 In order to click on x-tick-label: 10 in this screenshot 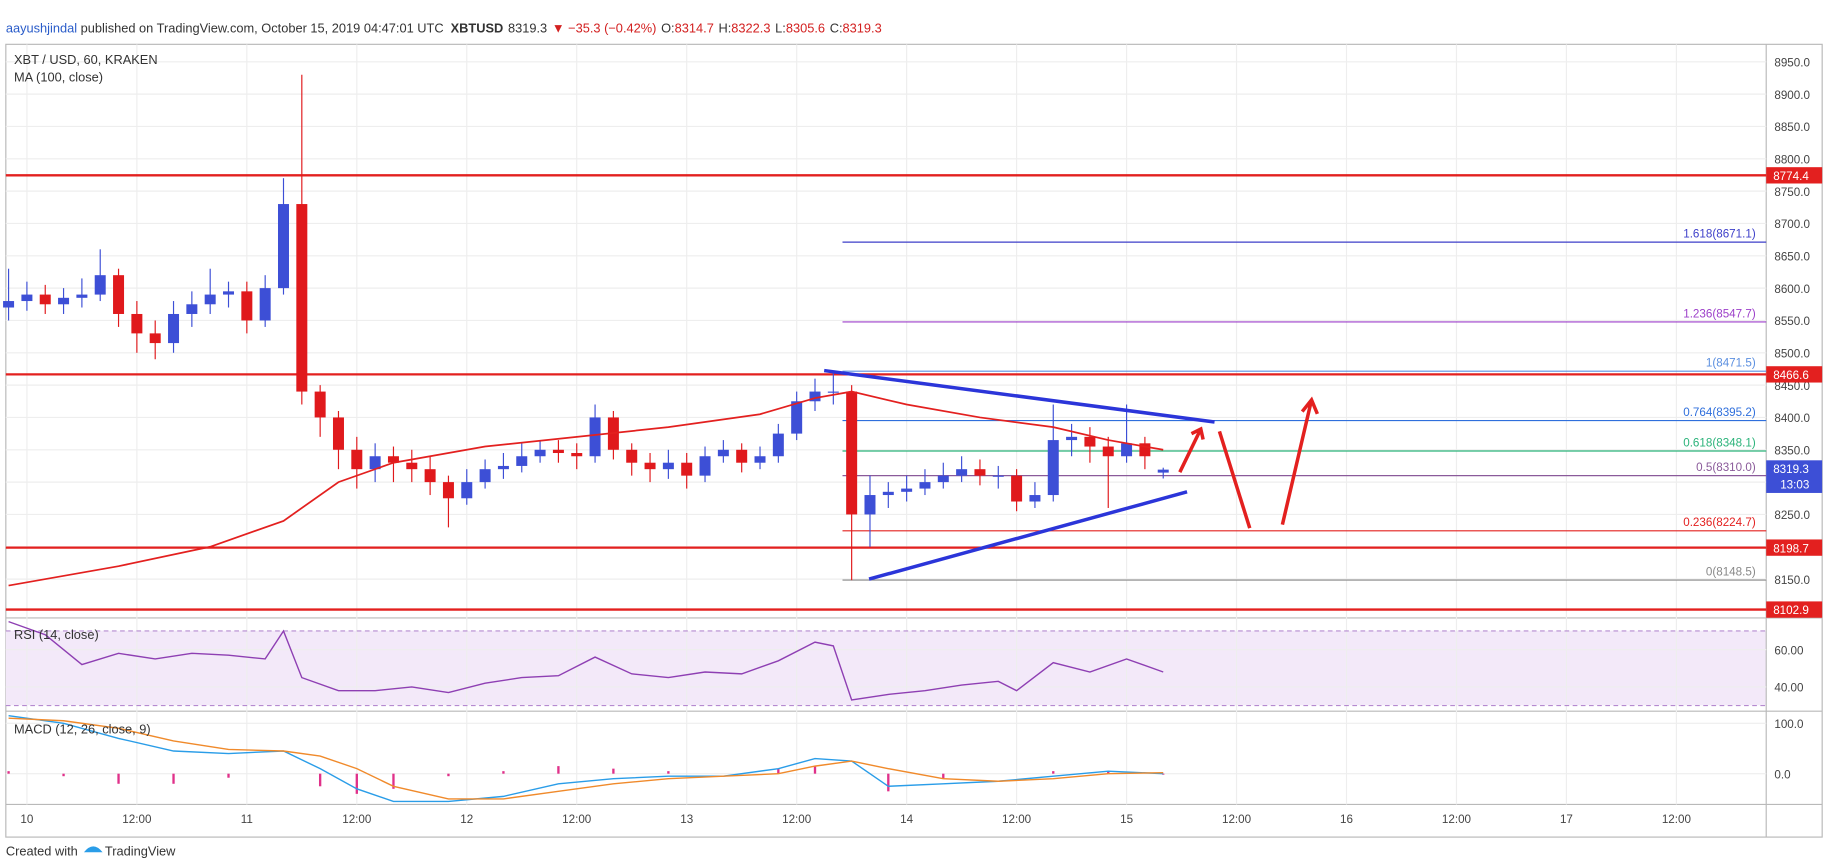, I will do `click(26, 819)`.